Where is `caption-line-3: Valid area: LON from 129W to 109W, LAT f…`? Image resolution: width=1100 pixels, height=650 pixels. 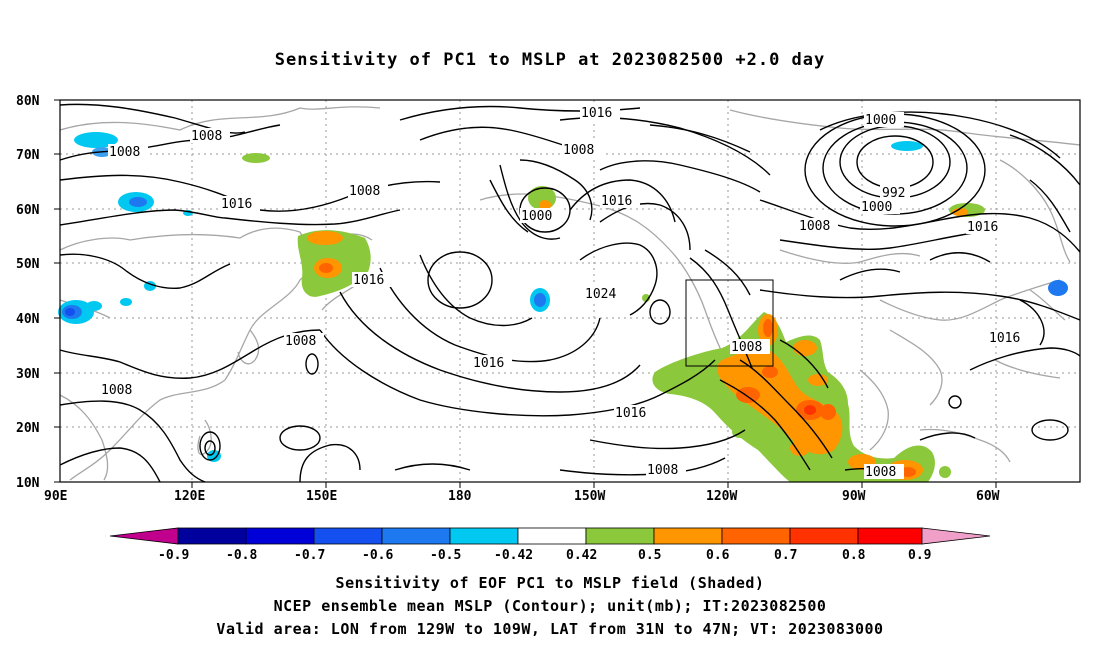
caption-line-3: Valid area: LON from 129W to 109W, LAT f… is located at coordinates (550, 629).